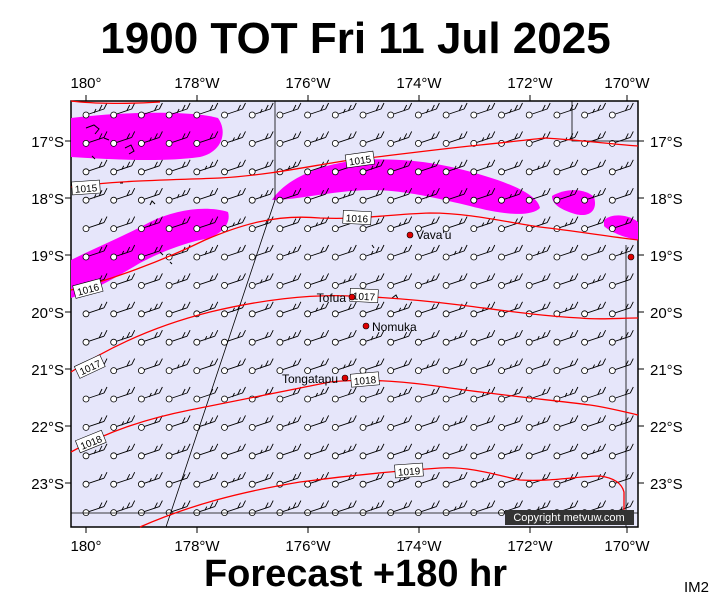  I want to click on precip-area-north-west, so click(147, 136).